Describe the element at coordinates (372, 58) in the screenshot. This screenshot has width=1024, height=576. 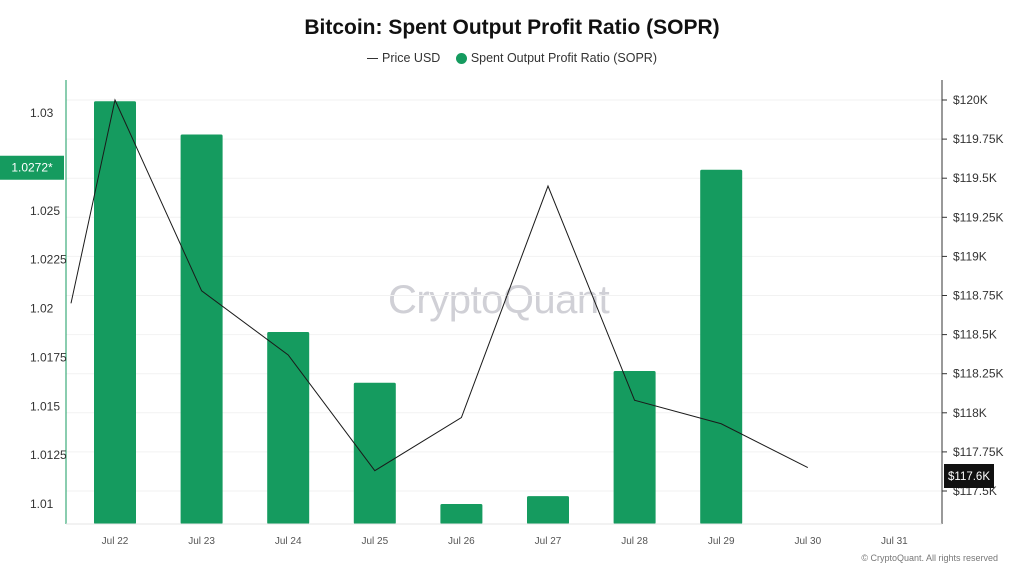
I see `price-line-swatch` at that location.